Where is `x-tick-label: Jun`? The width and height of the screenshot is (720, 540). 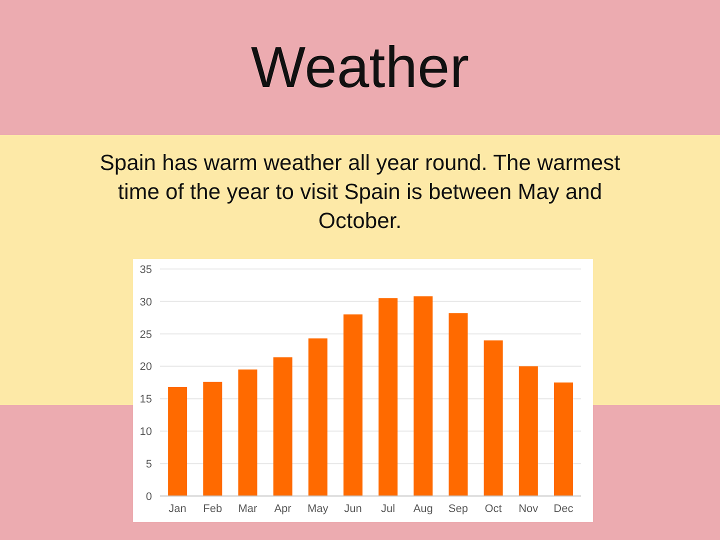 x-tick-label: Jun is located at coordinates (353, 508).